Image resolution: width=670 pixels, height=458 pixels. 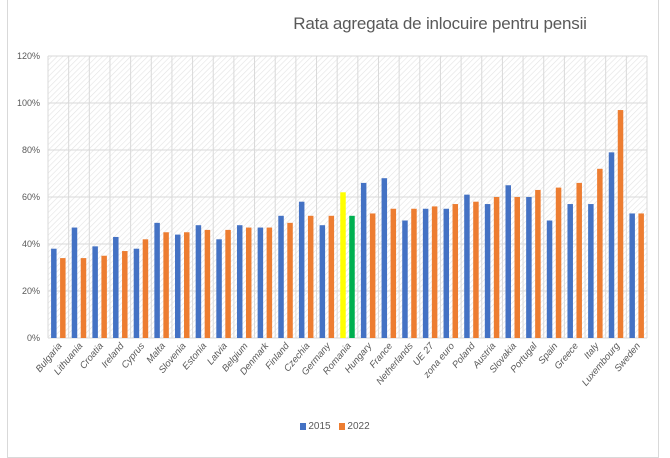 What do you see at coordinates (31, 150) in the screenshot?
I see `y-tick-label: 80%` at bounding box center [31, 150].